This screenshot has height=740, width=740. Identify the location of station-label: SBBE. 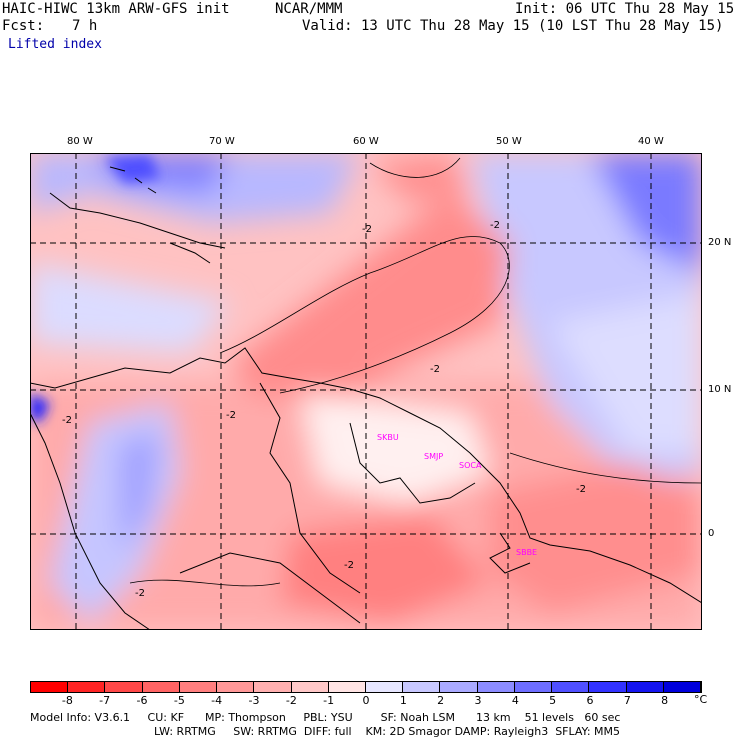
(527, 552).